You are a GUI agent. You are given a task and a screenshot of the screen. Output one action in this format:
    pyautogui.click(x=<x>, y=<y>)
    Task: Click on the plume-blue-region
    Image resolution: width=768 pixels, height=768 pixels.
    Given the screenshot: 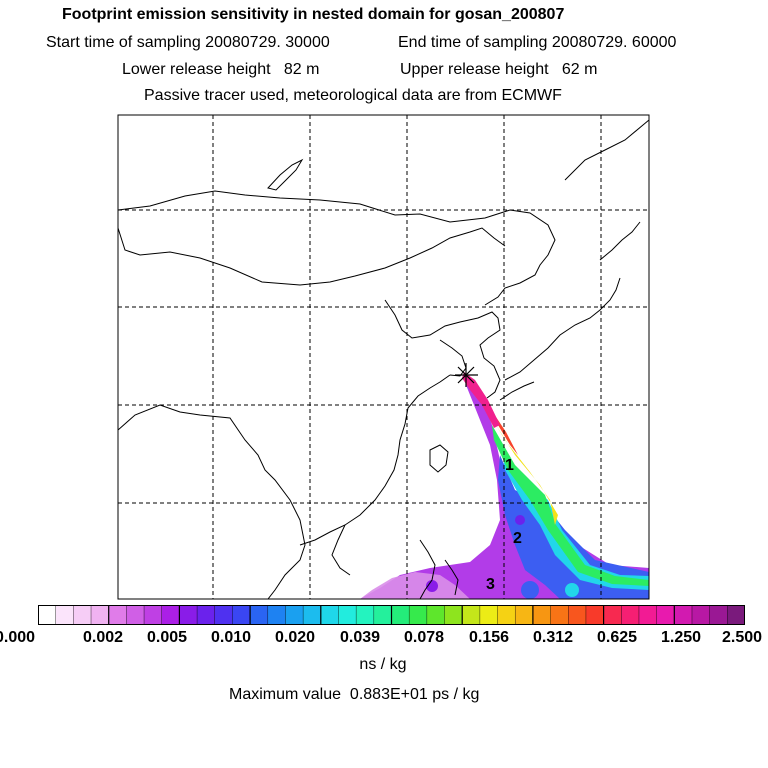 What is the action you would take?
    pyautogui.click(x=573, y=527)
    